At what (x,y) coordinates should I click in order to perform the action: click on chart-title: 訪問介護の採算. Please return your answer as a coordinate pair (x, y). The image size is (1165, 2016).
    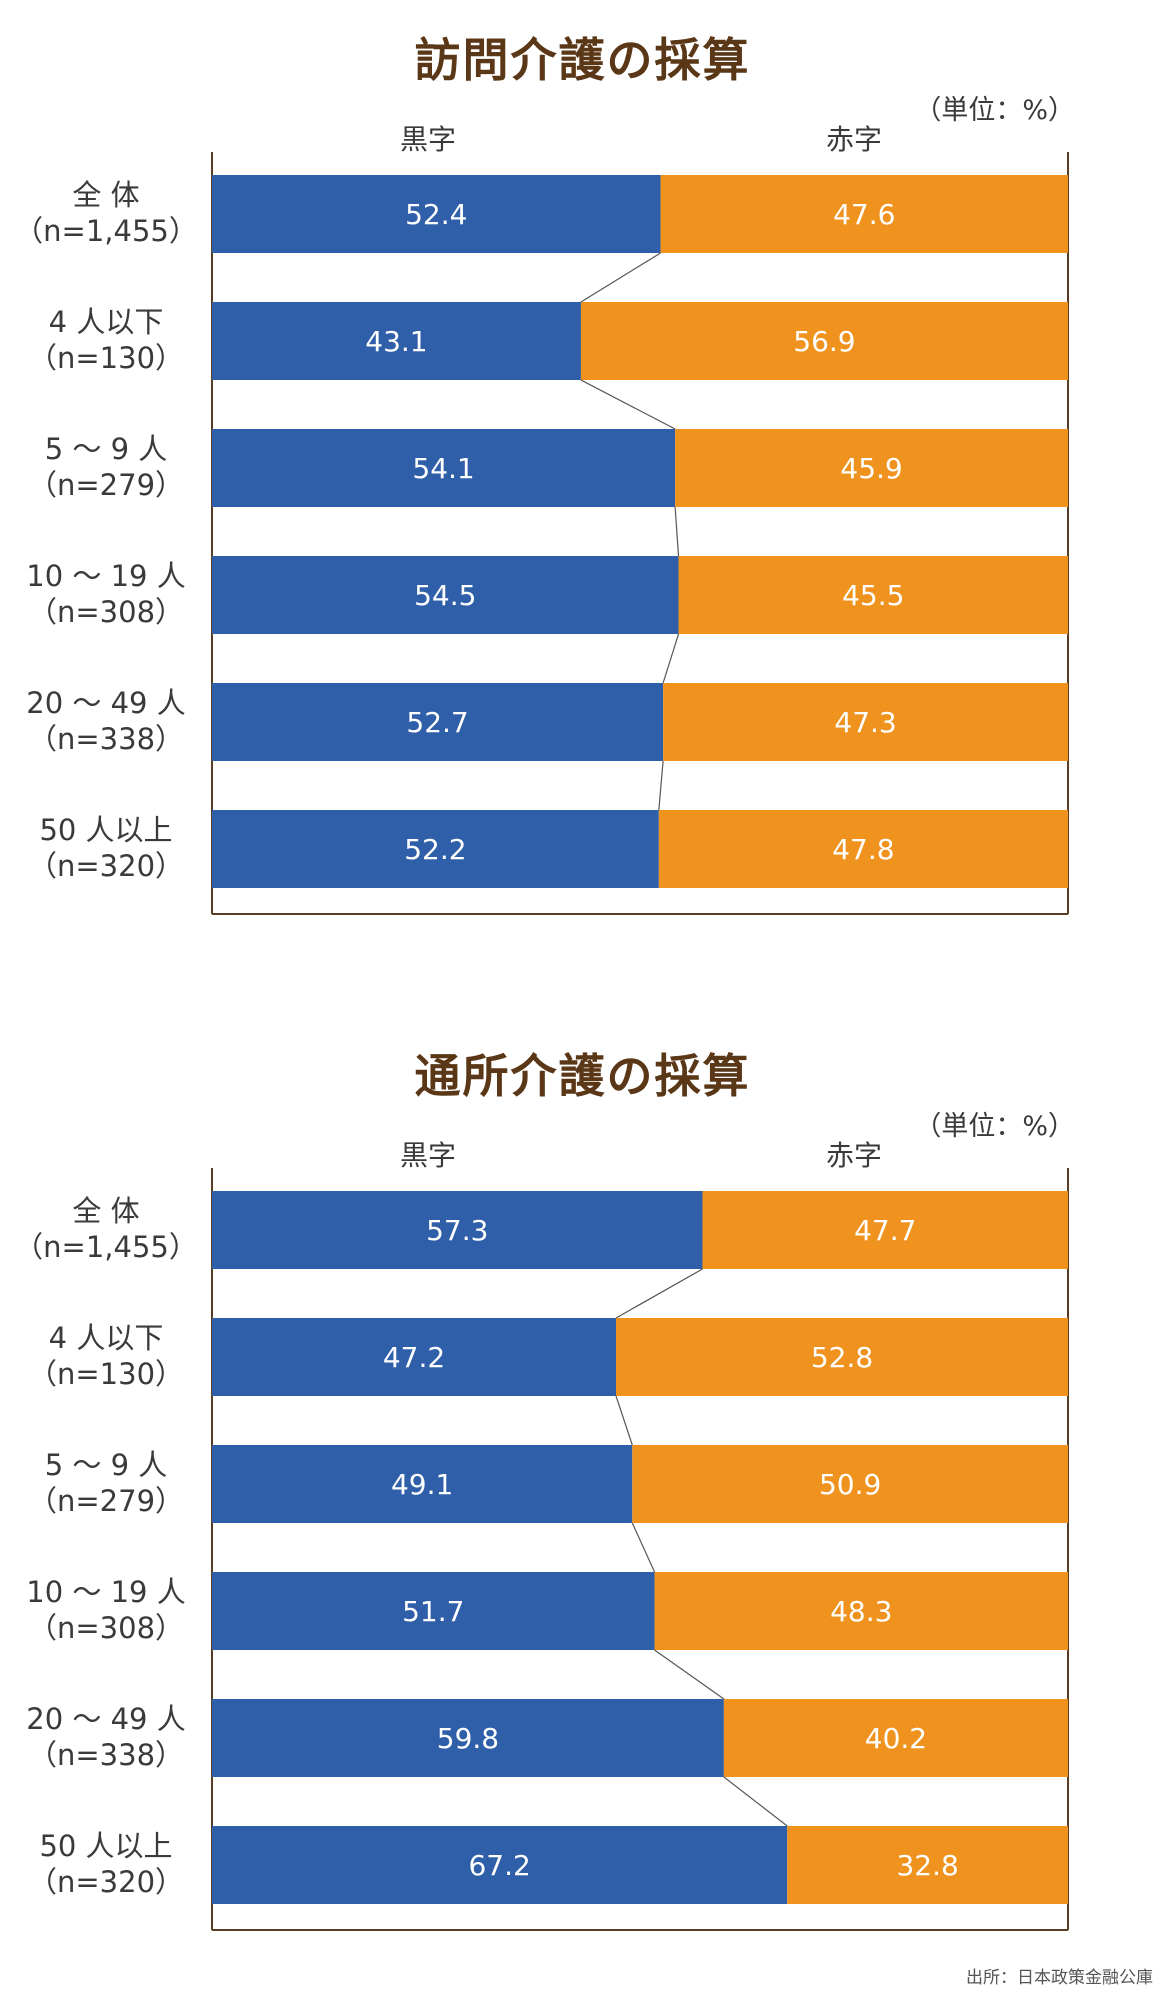
    Looking at the image, I should click on (582, 60).